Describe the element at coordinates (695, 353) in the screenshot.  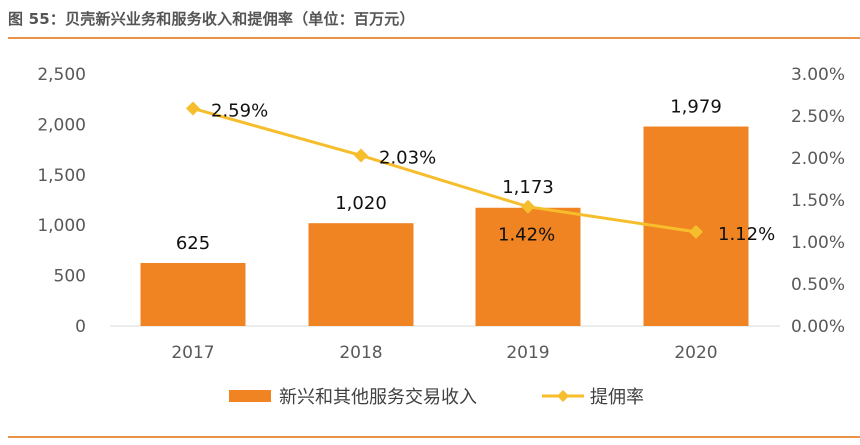
I see `x-axis-tick: 2020` at that location.